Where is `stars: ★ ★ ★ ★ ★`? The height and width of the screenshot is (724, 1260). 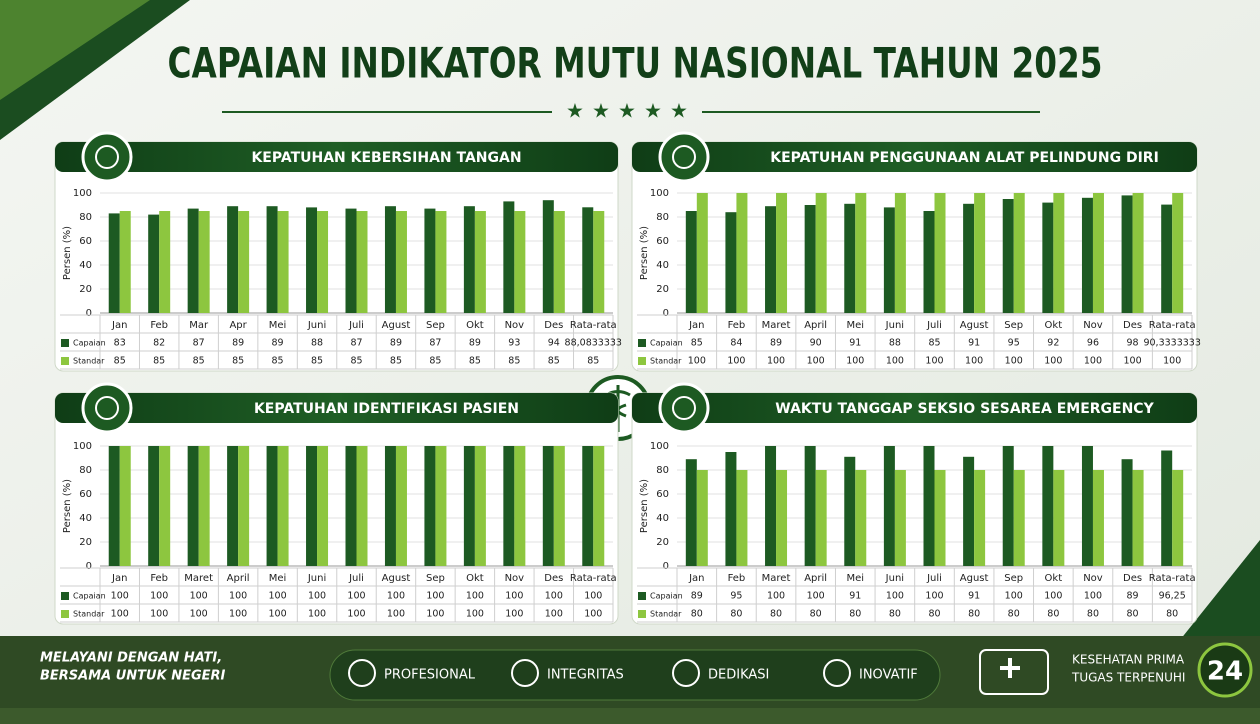 stars: ★ ★ ★ ★ ★ is located at coordinates (627, 111).